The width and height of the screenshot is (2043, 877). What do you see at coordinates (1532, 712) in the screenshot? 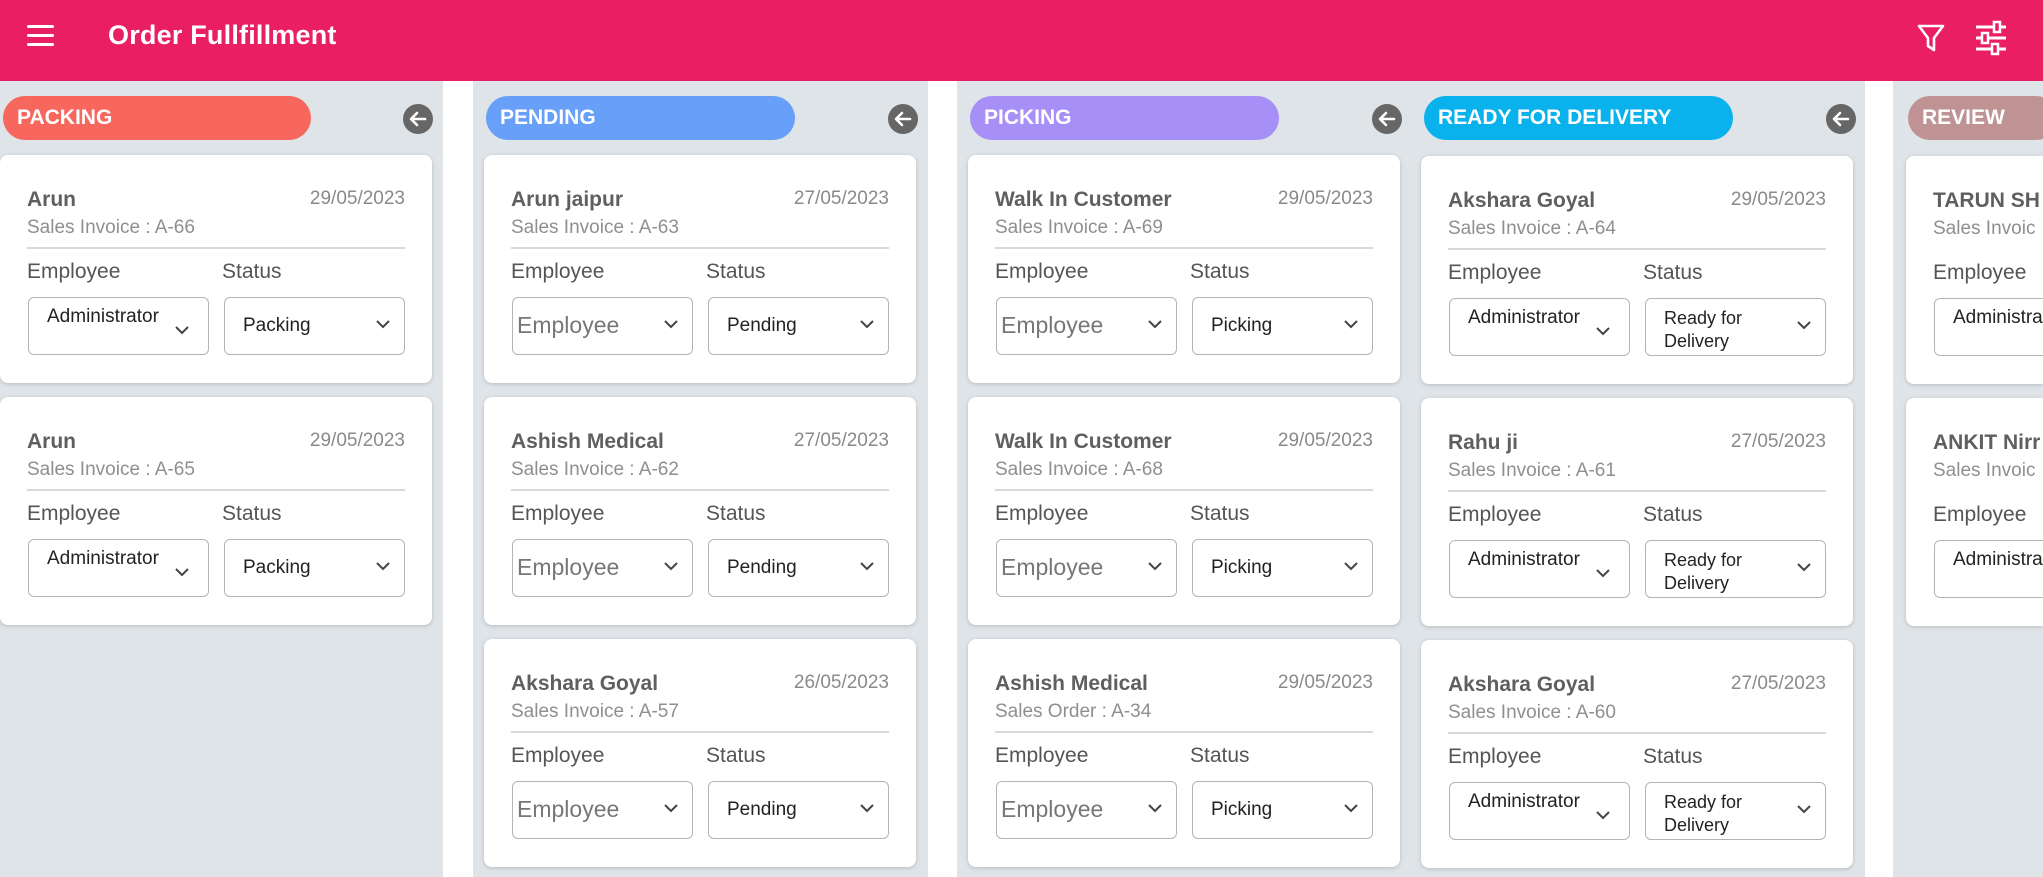
I see `document-number: Sales Invoice : A-60` at bounding box center [1532, 712].